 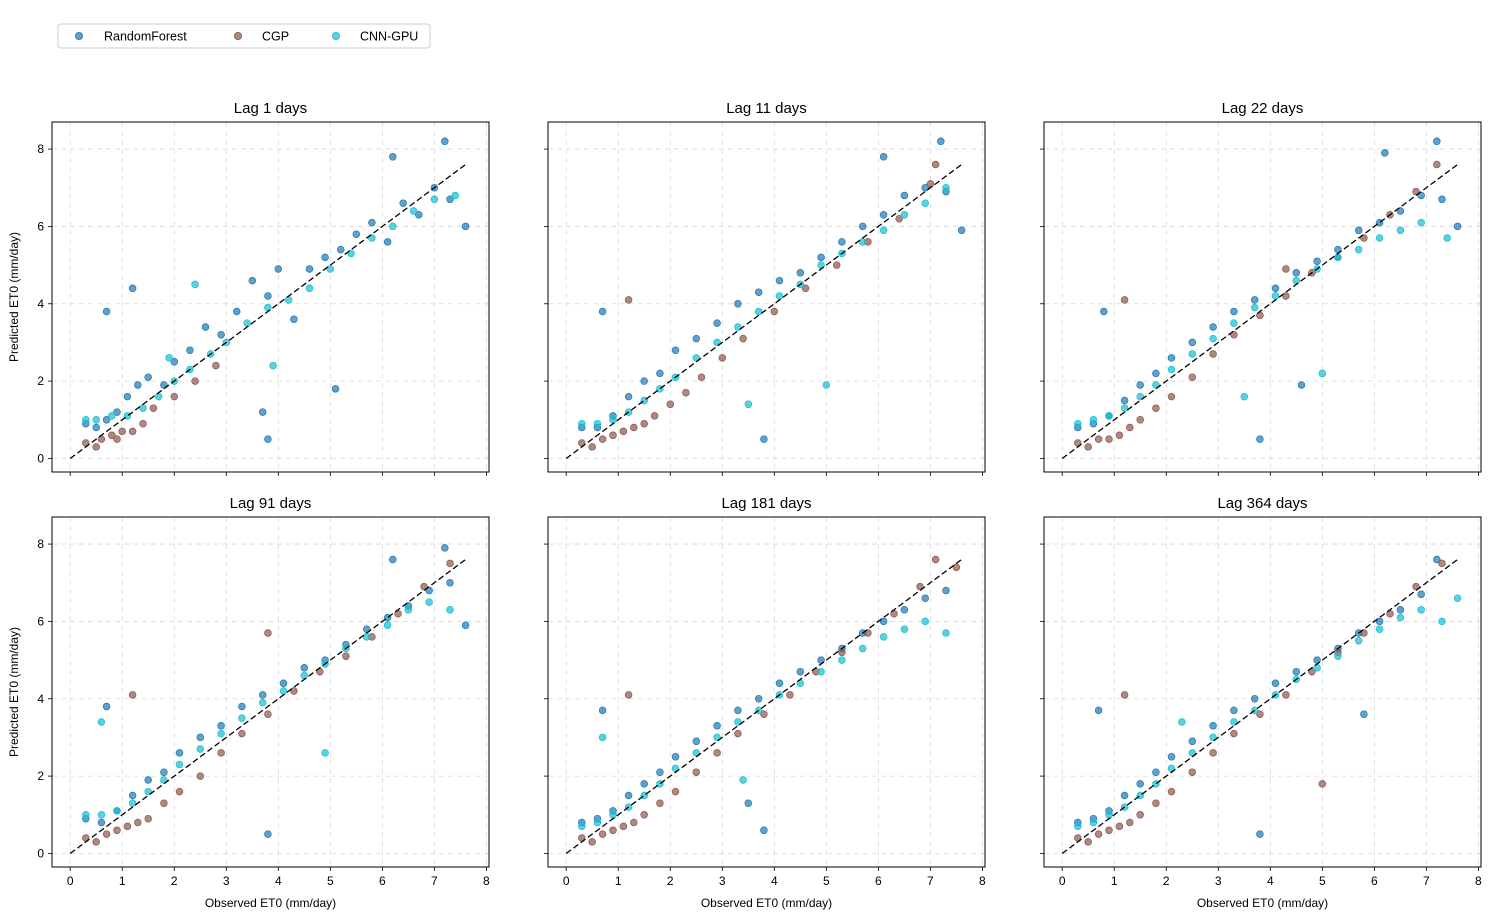 I want to click on y-tick-label: 0, so click(x=40, y=458).